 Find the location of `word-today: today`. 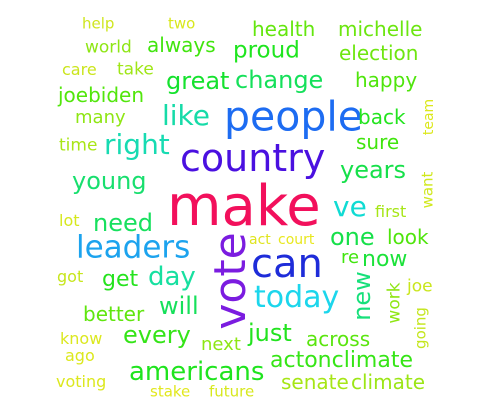

word-today: today is located at coordinates (297, 297).